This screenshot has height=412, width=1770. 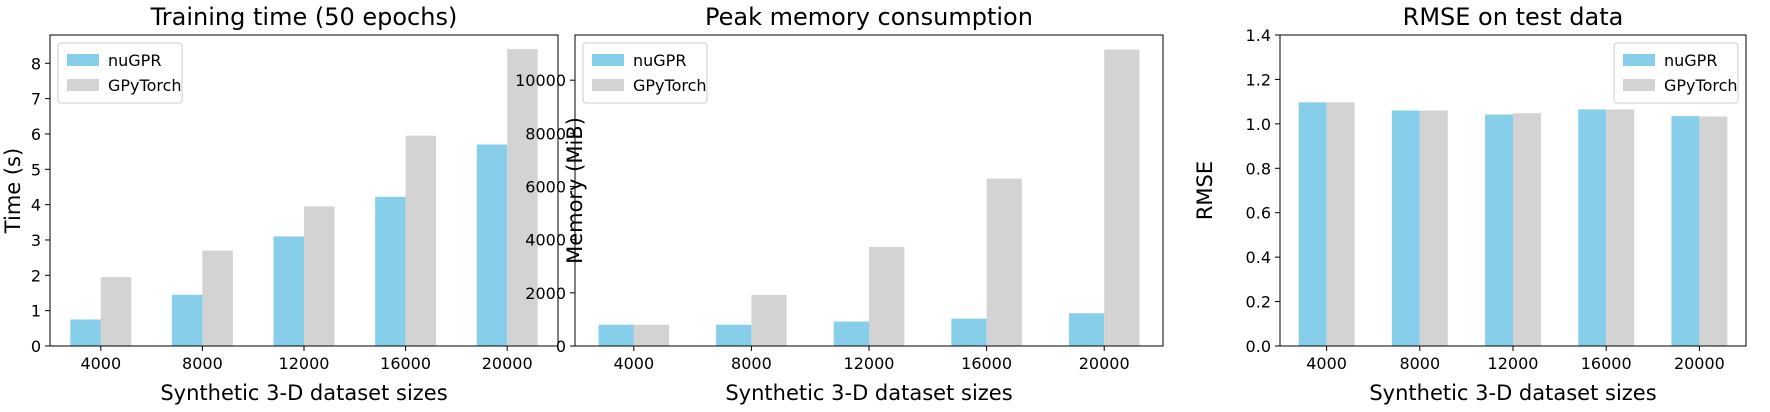 I want to click on y-tick-label: 2000, so click(x=545, y=293).